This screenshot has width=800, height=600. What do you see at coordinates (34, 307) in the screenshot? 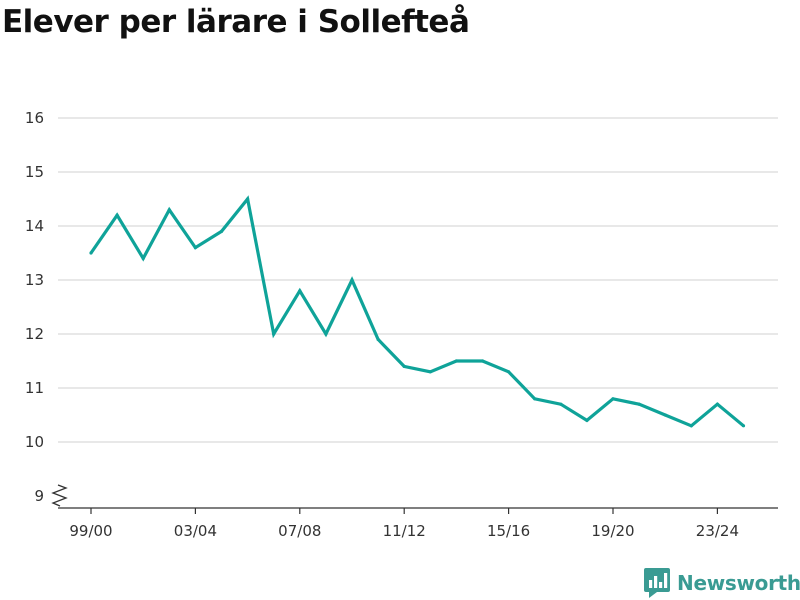
I see `y-axis-tick-labels: 9 10 11 12 13 14 15 16` at bounding box center [34, 307].